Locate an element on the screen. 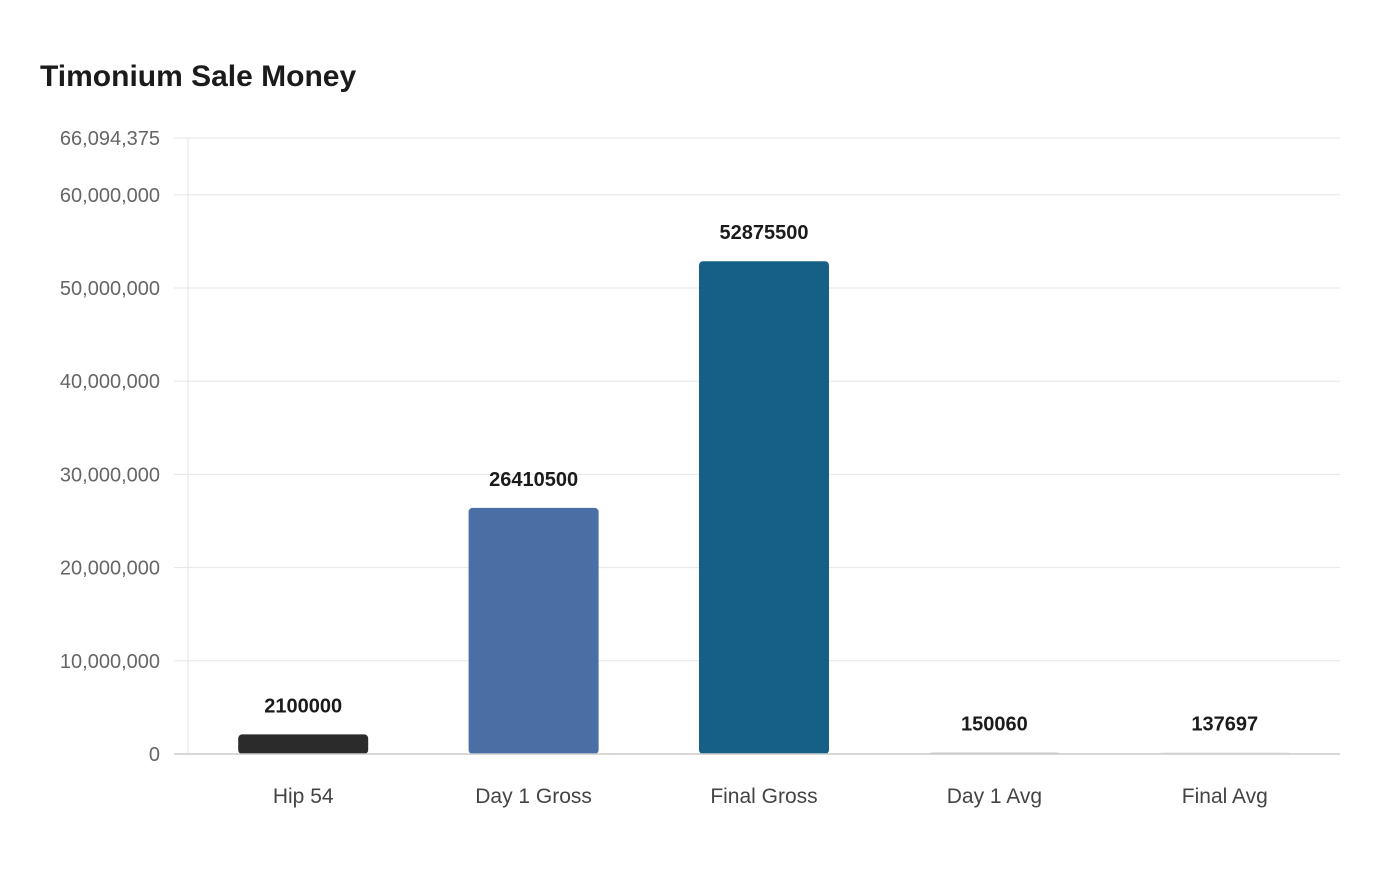 Image resolution: width=1400 pixels, height=880 pixels. data-label: 137697 is located at coordinates (1224, 725).